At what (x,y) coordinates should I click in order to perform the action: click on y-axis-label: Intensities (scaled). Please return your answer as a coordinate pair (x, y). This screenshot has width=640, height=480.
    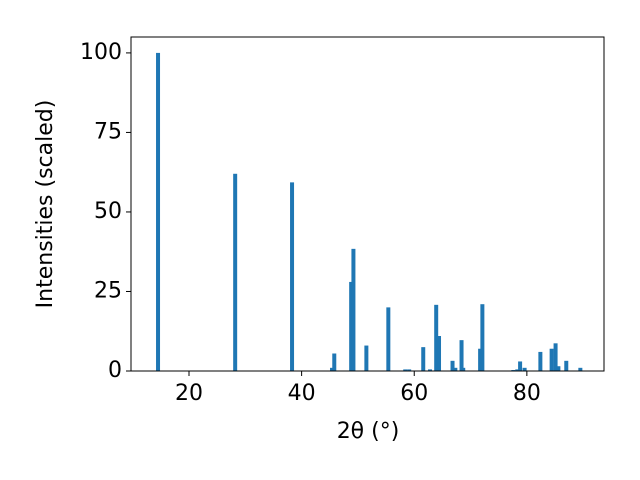
    Looking at the image, I should click on (45, 204).